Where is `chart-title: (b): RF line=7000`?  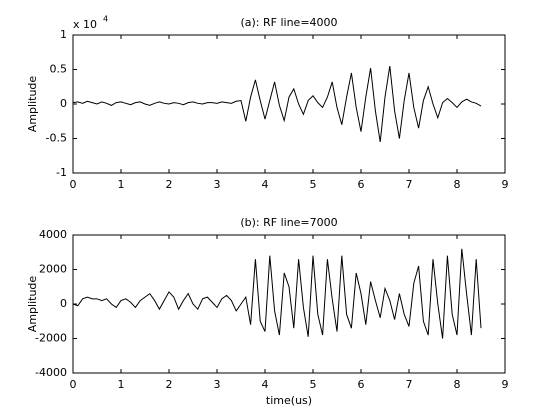 chart-title: (b): RF line=7000 is located at coordinates (288, 222).